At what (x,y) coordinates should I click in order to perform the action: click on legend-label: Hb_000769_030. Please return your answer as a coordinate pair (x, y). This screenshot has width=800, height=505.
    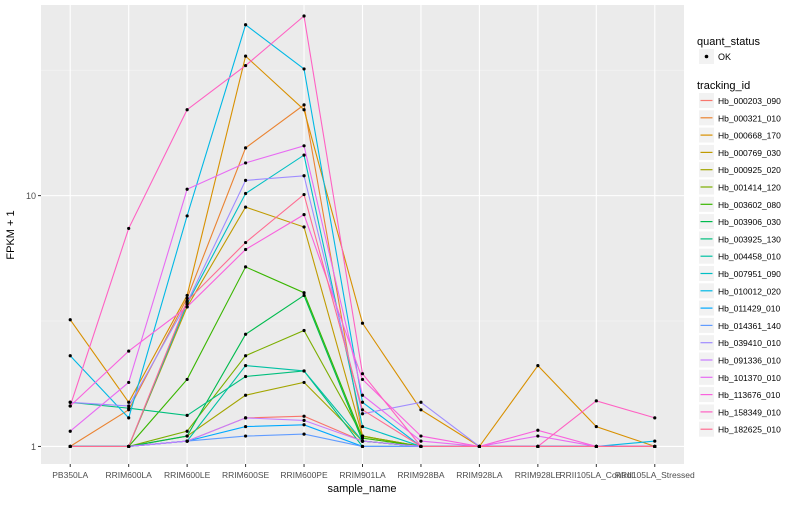
    Looking at the image, I should click on (749, 153).